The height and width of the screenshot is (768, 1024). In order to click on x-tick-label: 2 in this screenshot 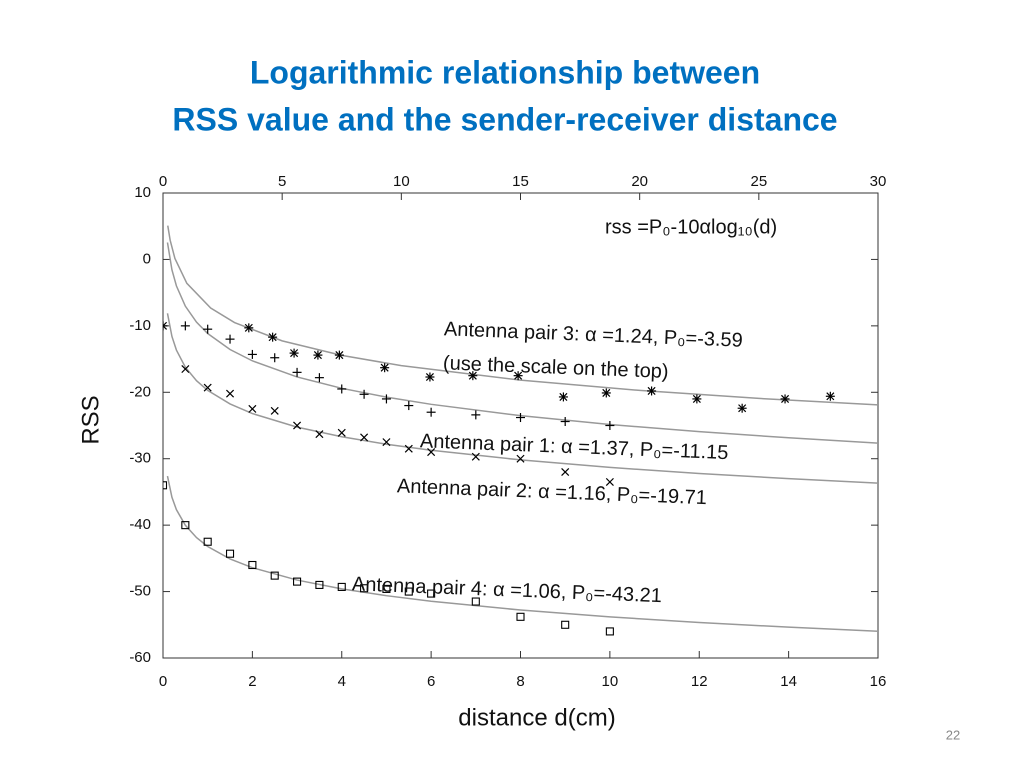, I will do `click(252, 681)`.